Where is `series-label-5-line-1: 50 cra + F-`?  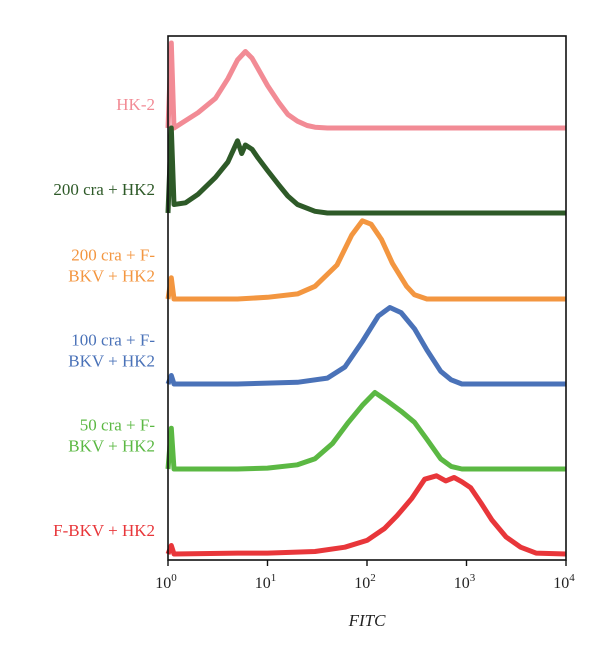 series-label-5-line-1: 50 cra + F- is located at coordinates (118, 425).